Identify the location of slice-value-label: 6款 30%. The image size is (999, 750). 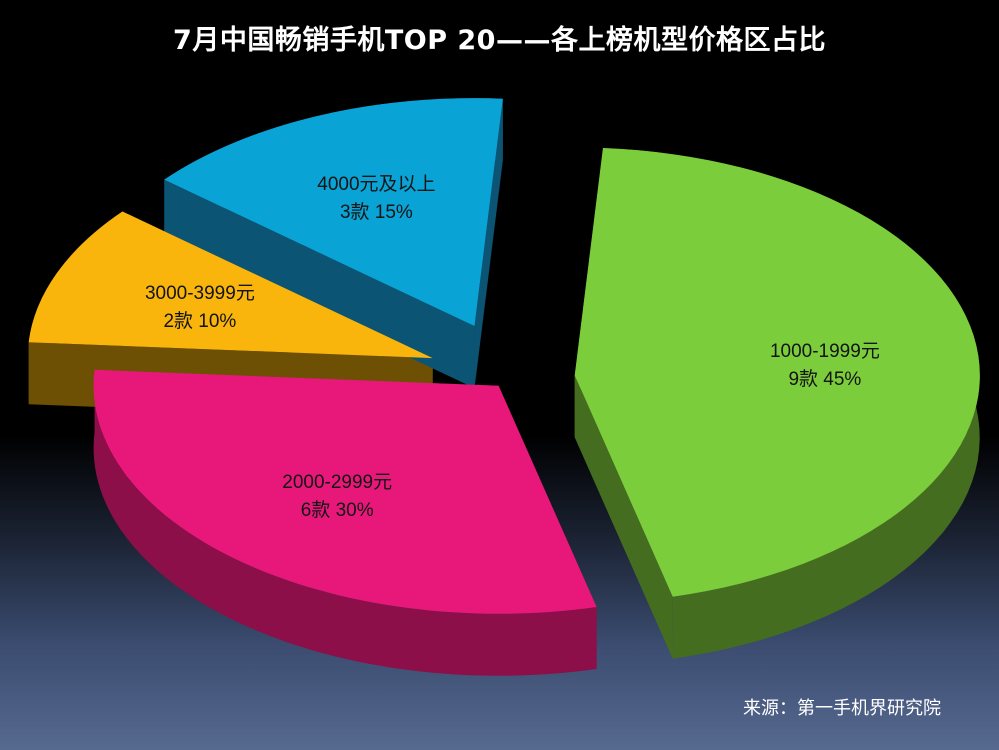
(337, 510).